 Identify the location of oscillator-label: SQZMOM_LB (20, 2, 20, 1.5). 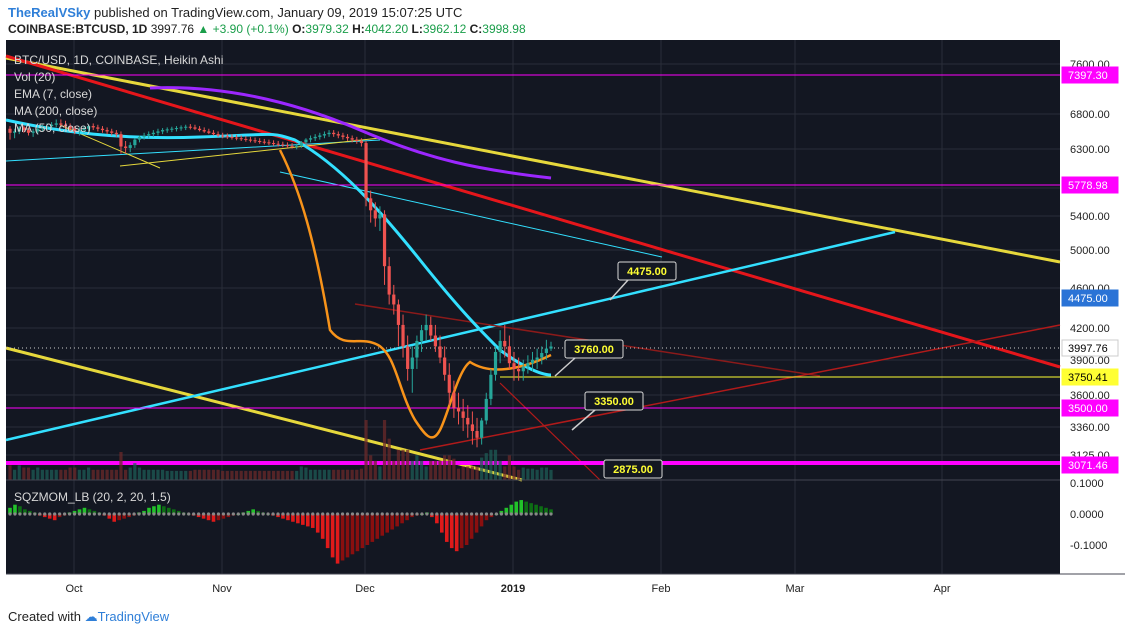
(92, 497).